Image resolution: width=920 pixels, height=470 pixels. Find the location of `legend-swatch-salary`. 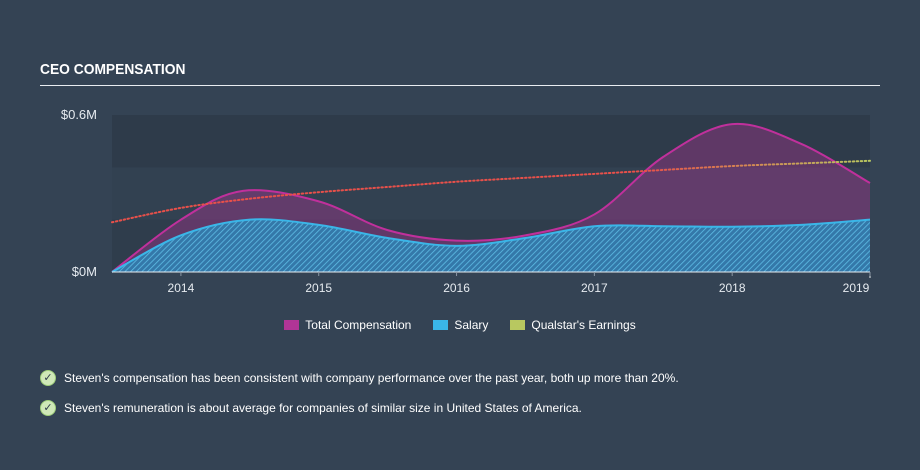

legend-swatch-salary is located at coordinates (441, 325).